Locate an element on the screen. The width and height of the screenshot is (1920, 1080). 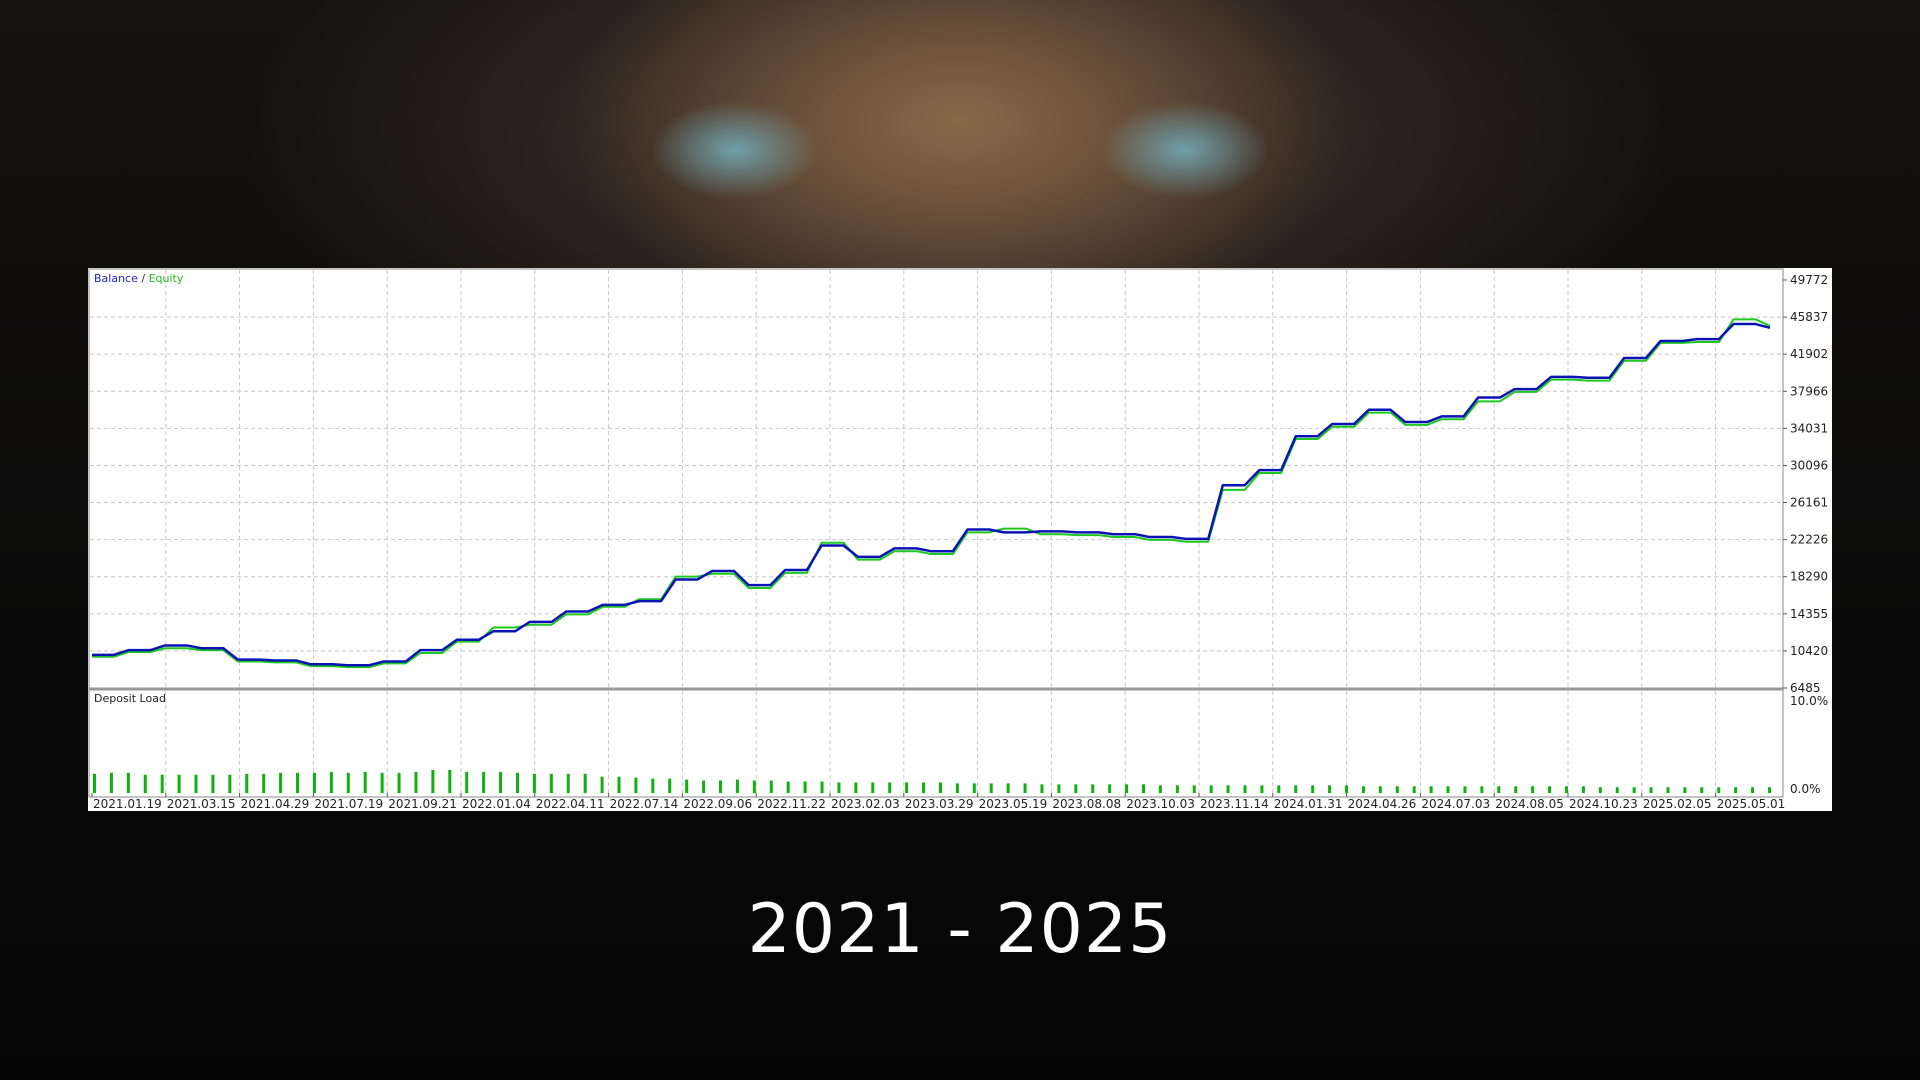
y-tick-label: 30096 is located at coordinates (1809, 465).